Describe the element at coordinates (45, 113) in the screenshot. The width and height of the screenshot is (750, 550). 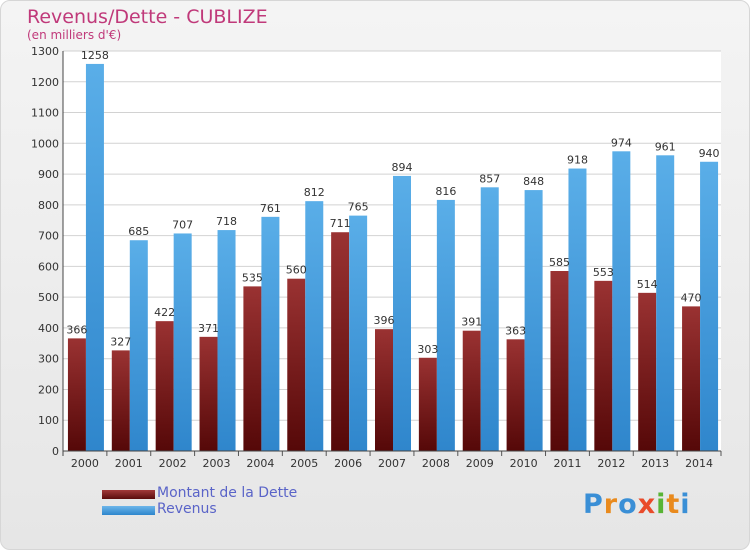
I see `y-tick-label: 1100` at that location.